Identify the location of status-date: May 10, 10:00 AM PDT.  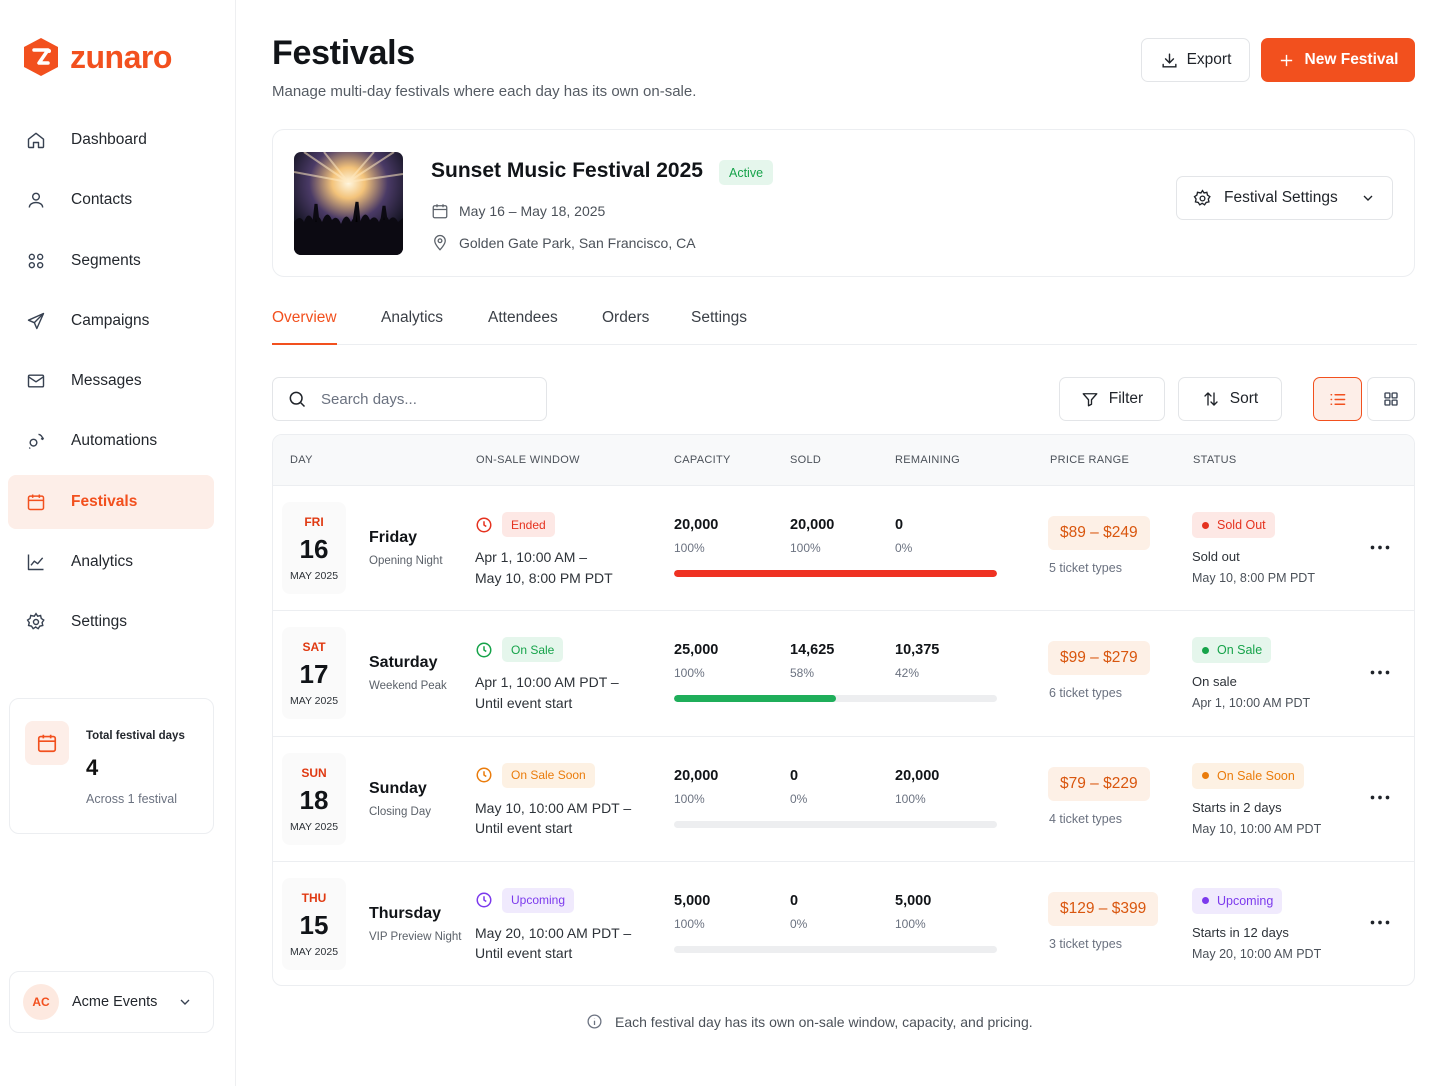
(1257, 828).